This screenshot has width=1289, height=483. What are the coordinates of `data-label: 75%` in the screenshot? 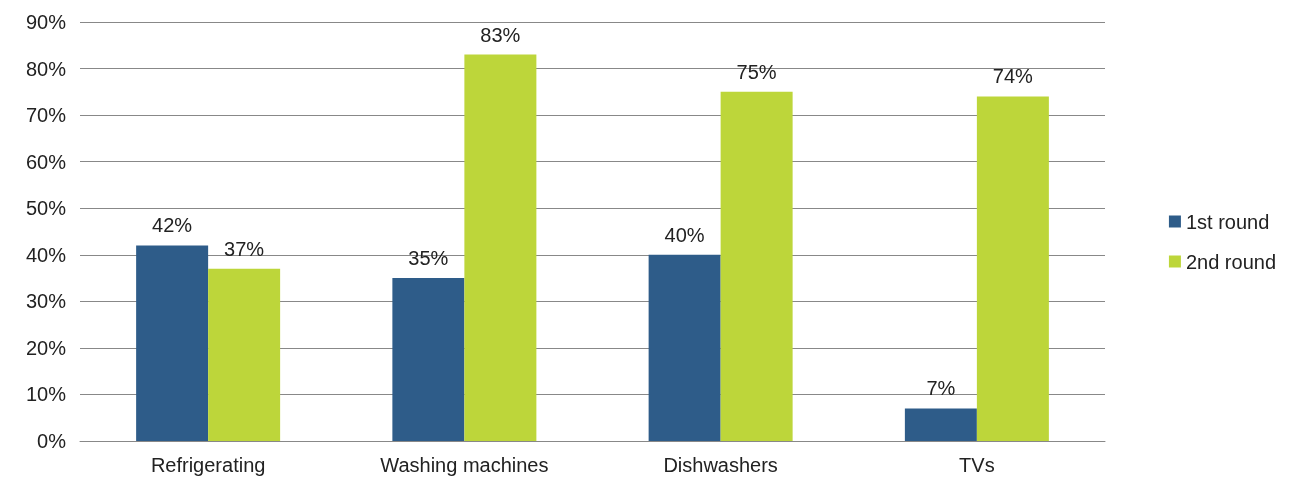 It's located at (756, 71).